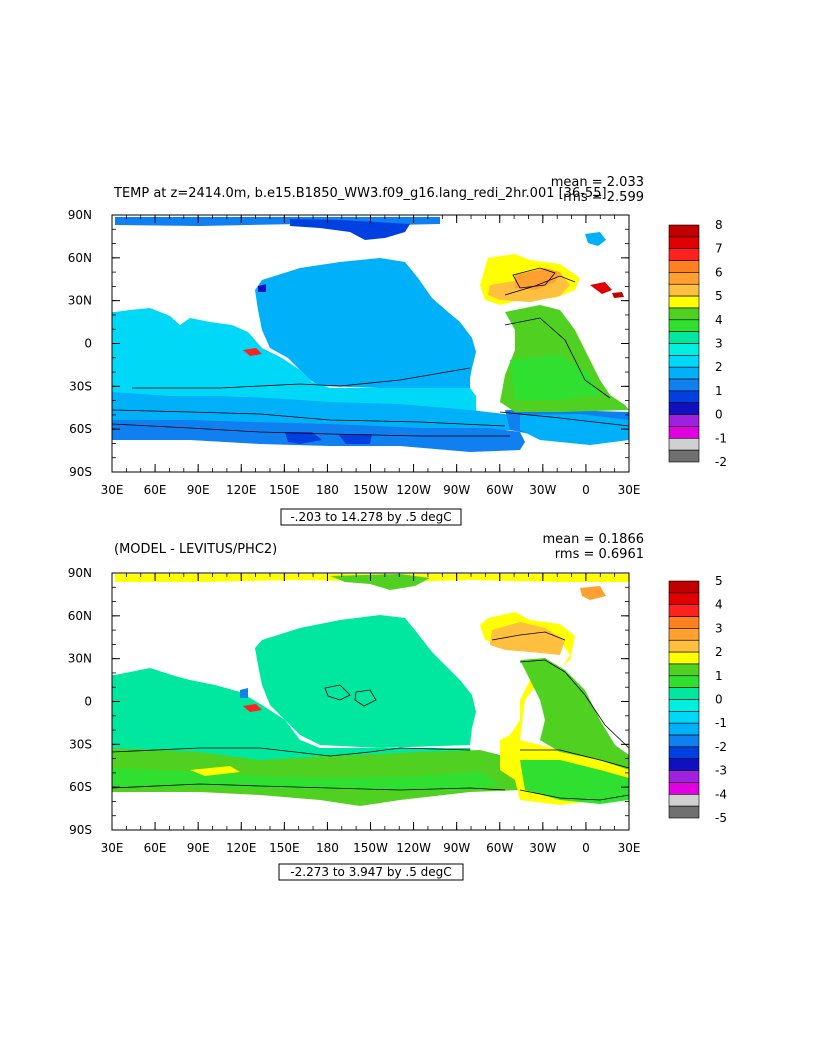 The image size is (818, 1055). What do you see at coordinates (365, 681) in the screenshot?
I see `pacific-diff` at bounding box center [365, 681].